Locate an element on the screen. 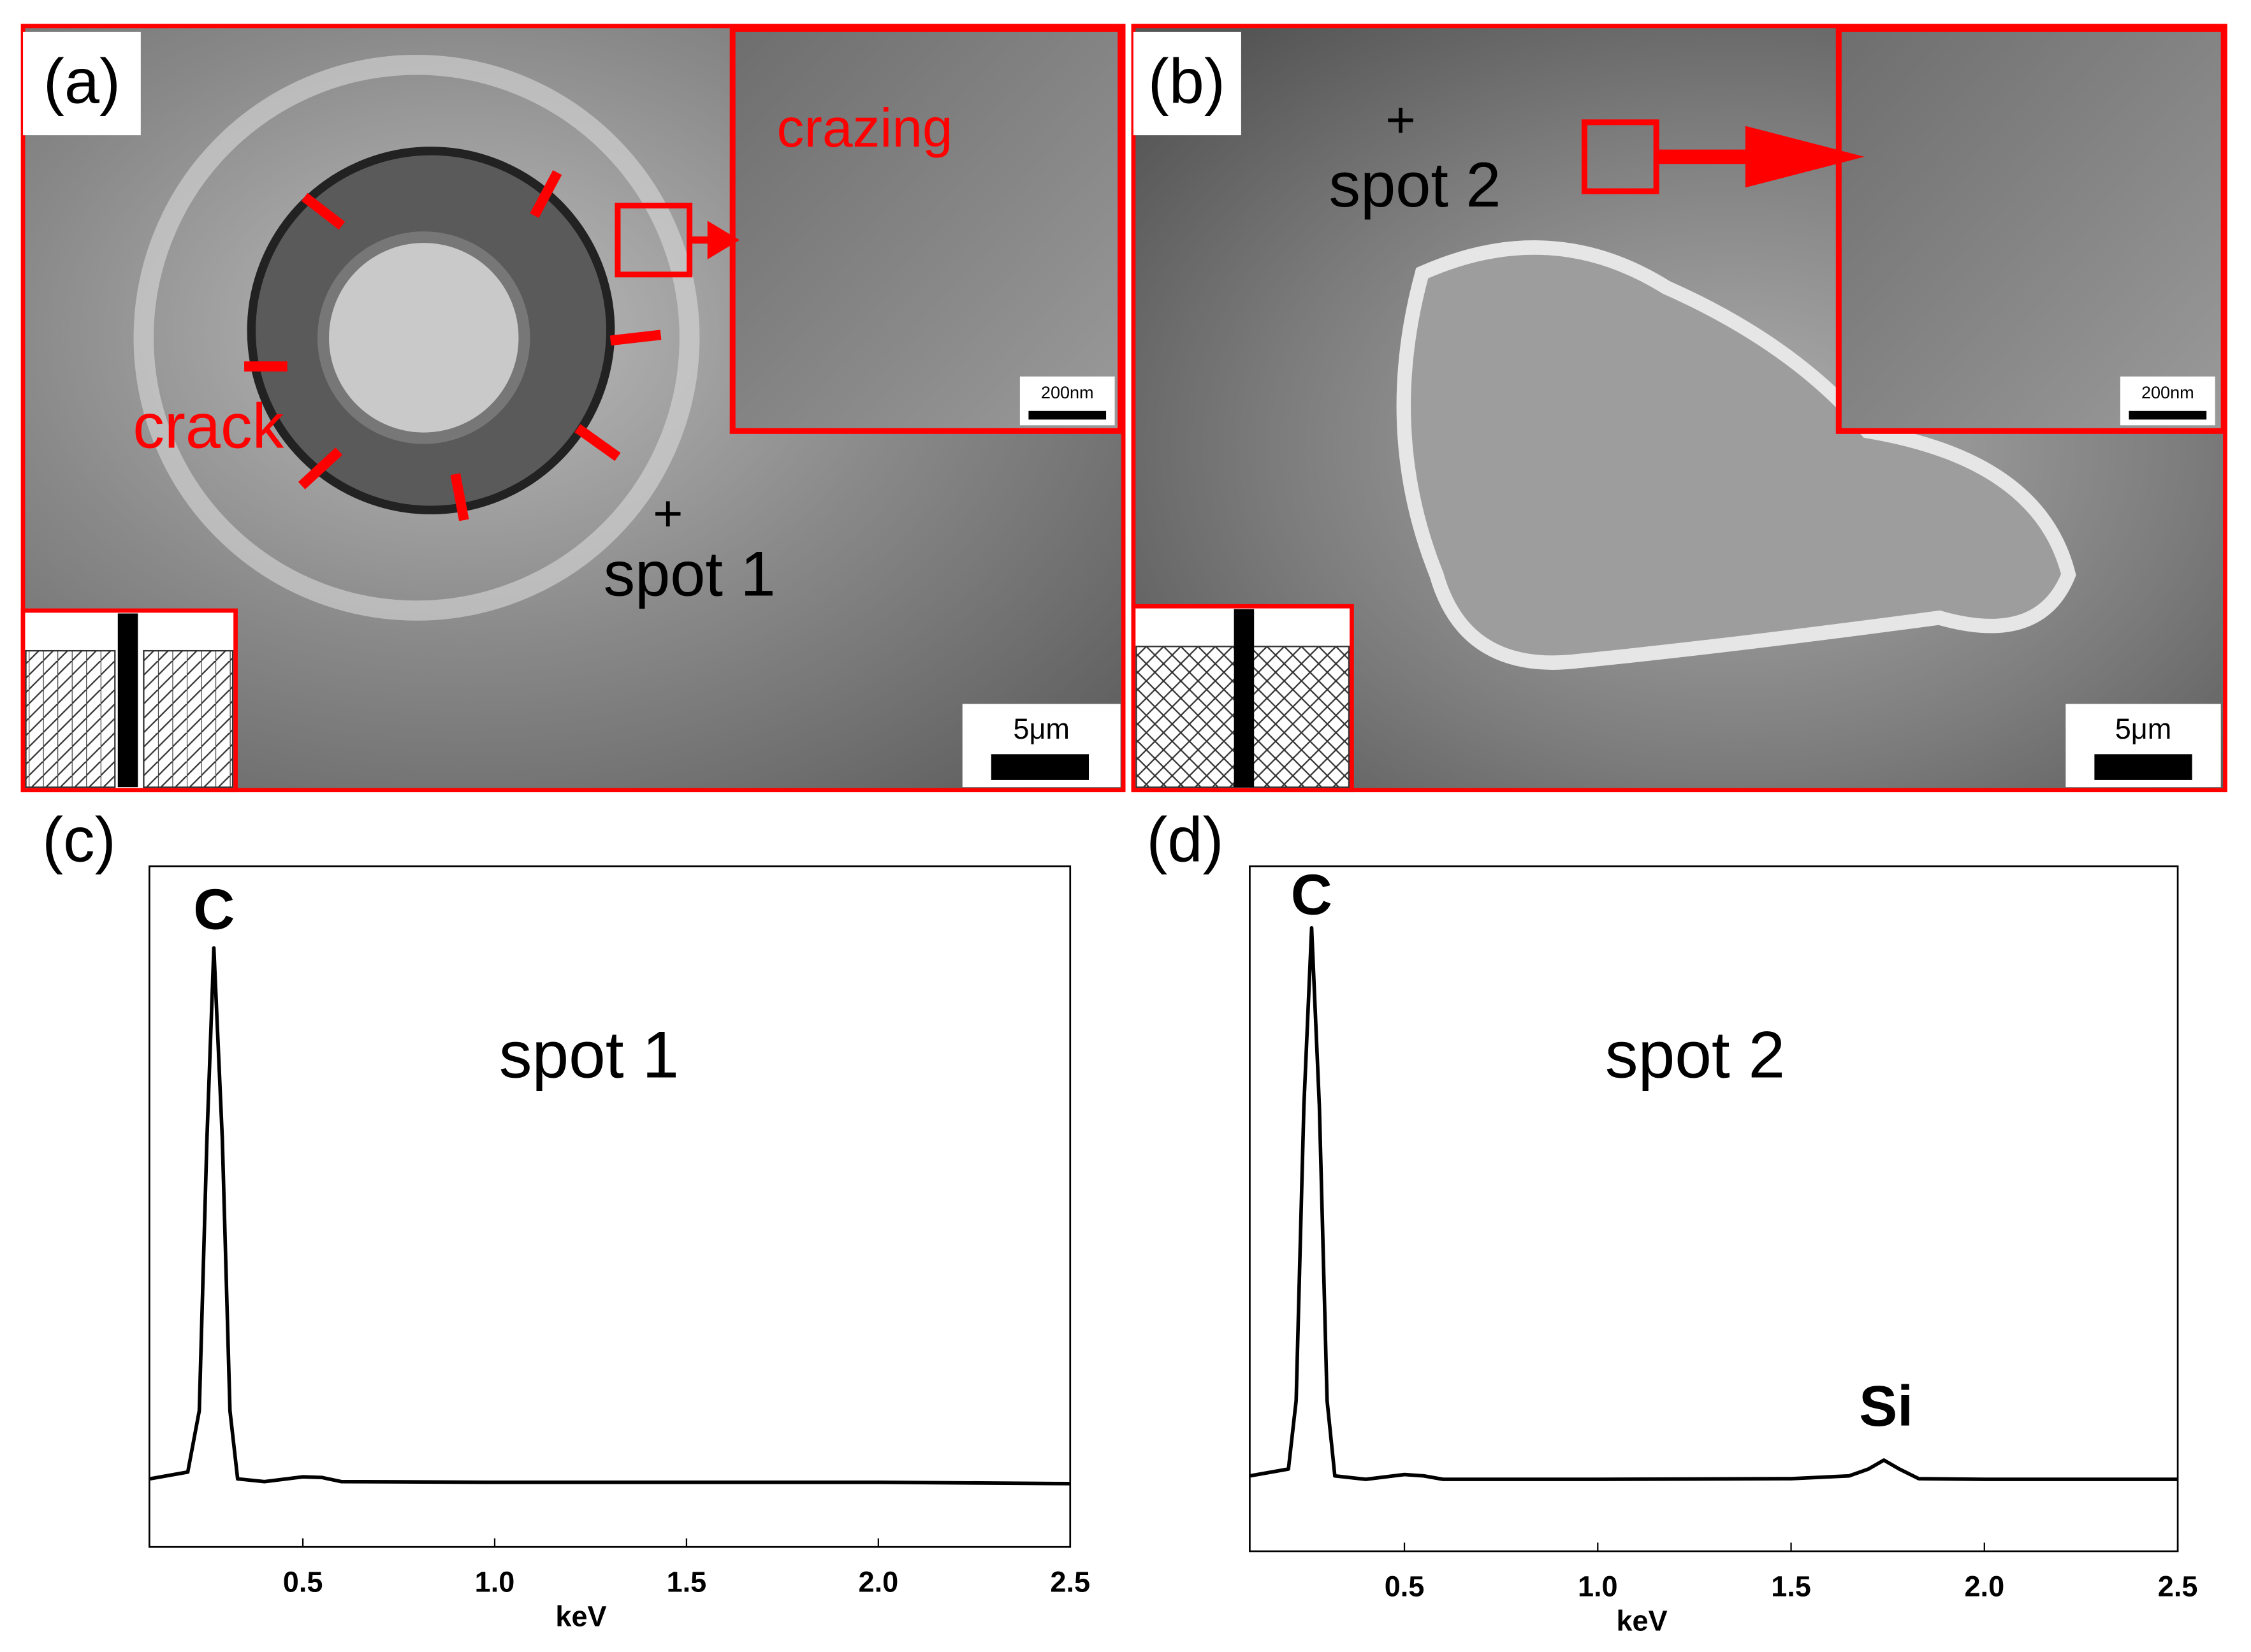 The image size is (2251, 1652). panel-label: (a) is located at coordinates (82, 82).